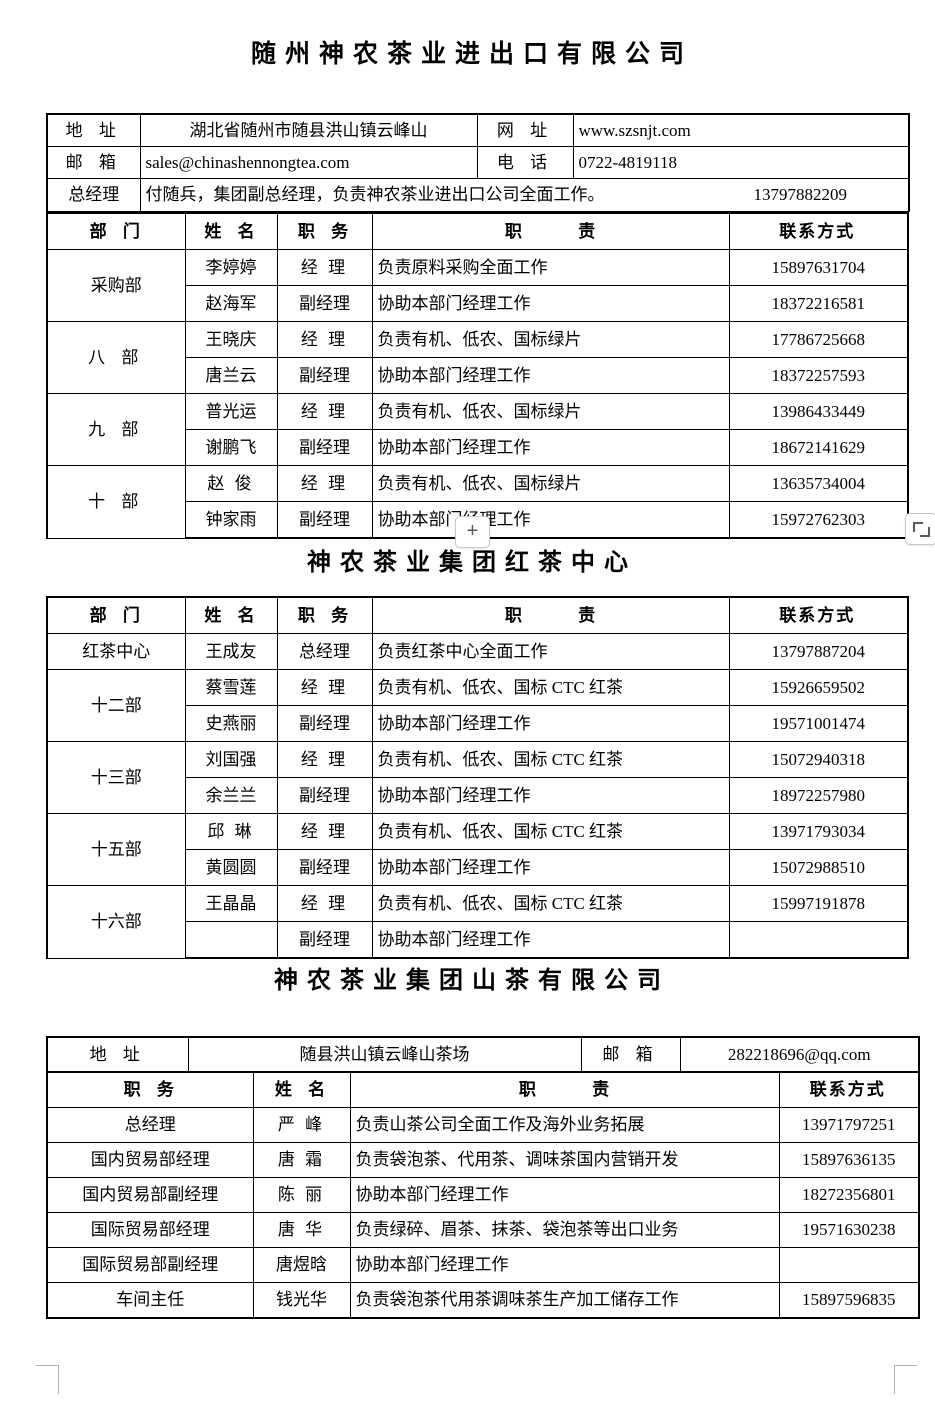 Image resolution: width=935 pixels, height=1412 pixels. What do you see at coordinates (150, 1300) in the screenshot?
I see `cell-title: 车间主任` at bounding box center [150, 1300].